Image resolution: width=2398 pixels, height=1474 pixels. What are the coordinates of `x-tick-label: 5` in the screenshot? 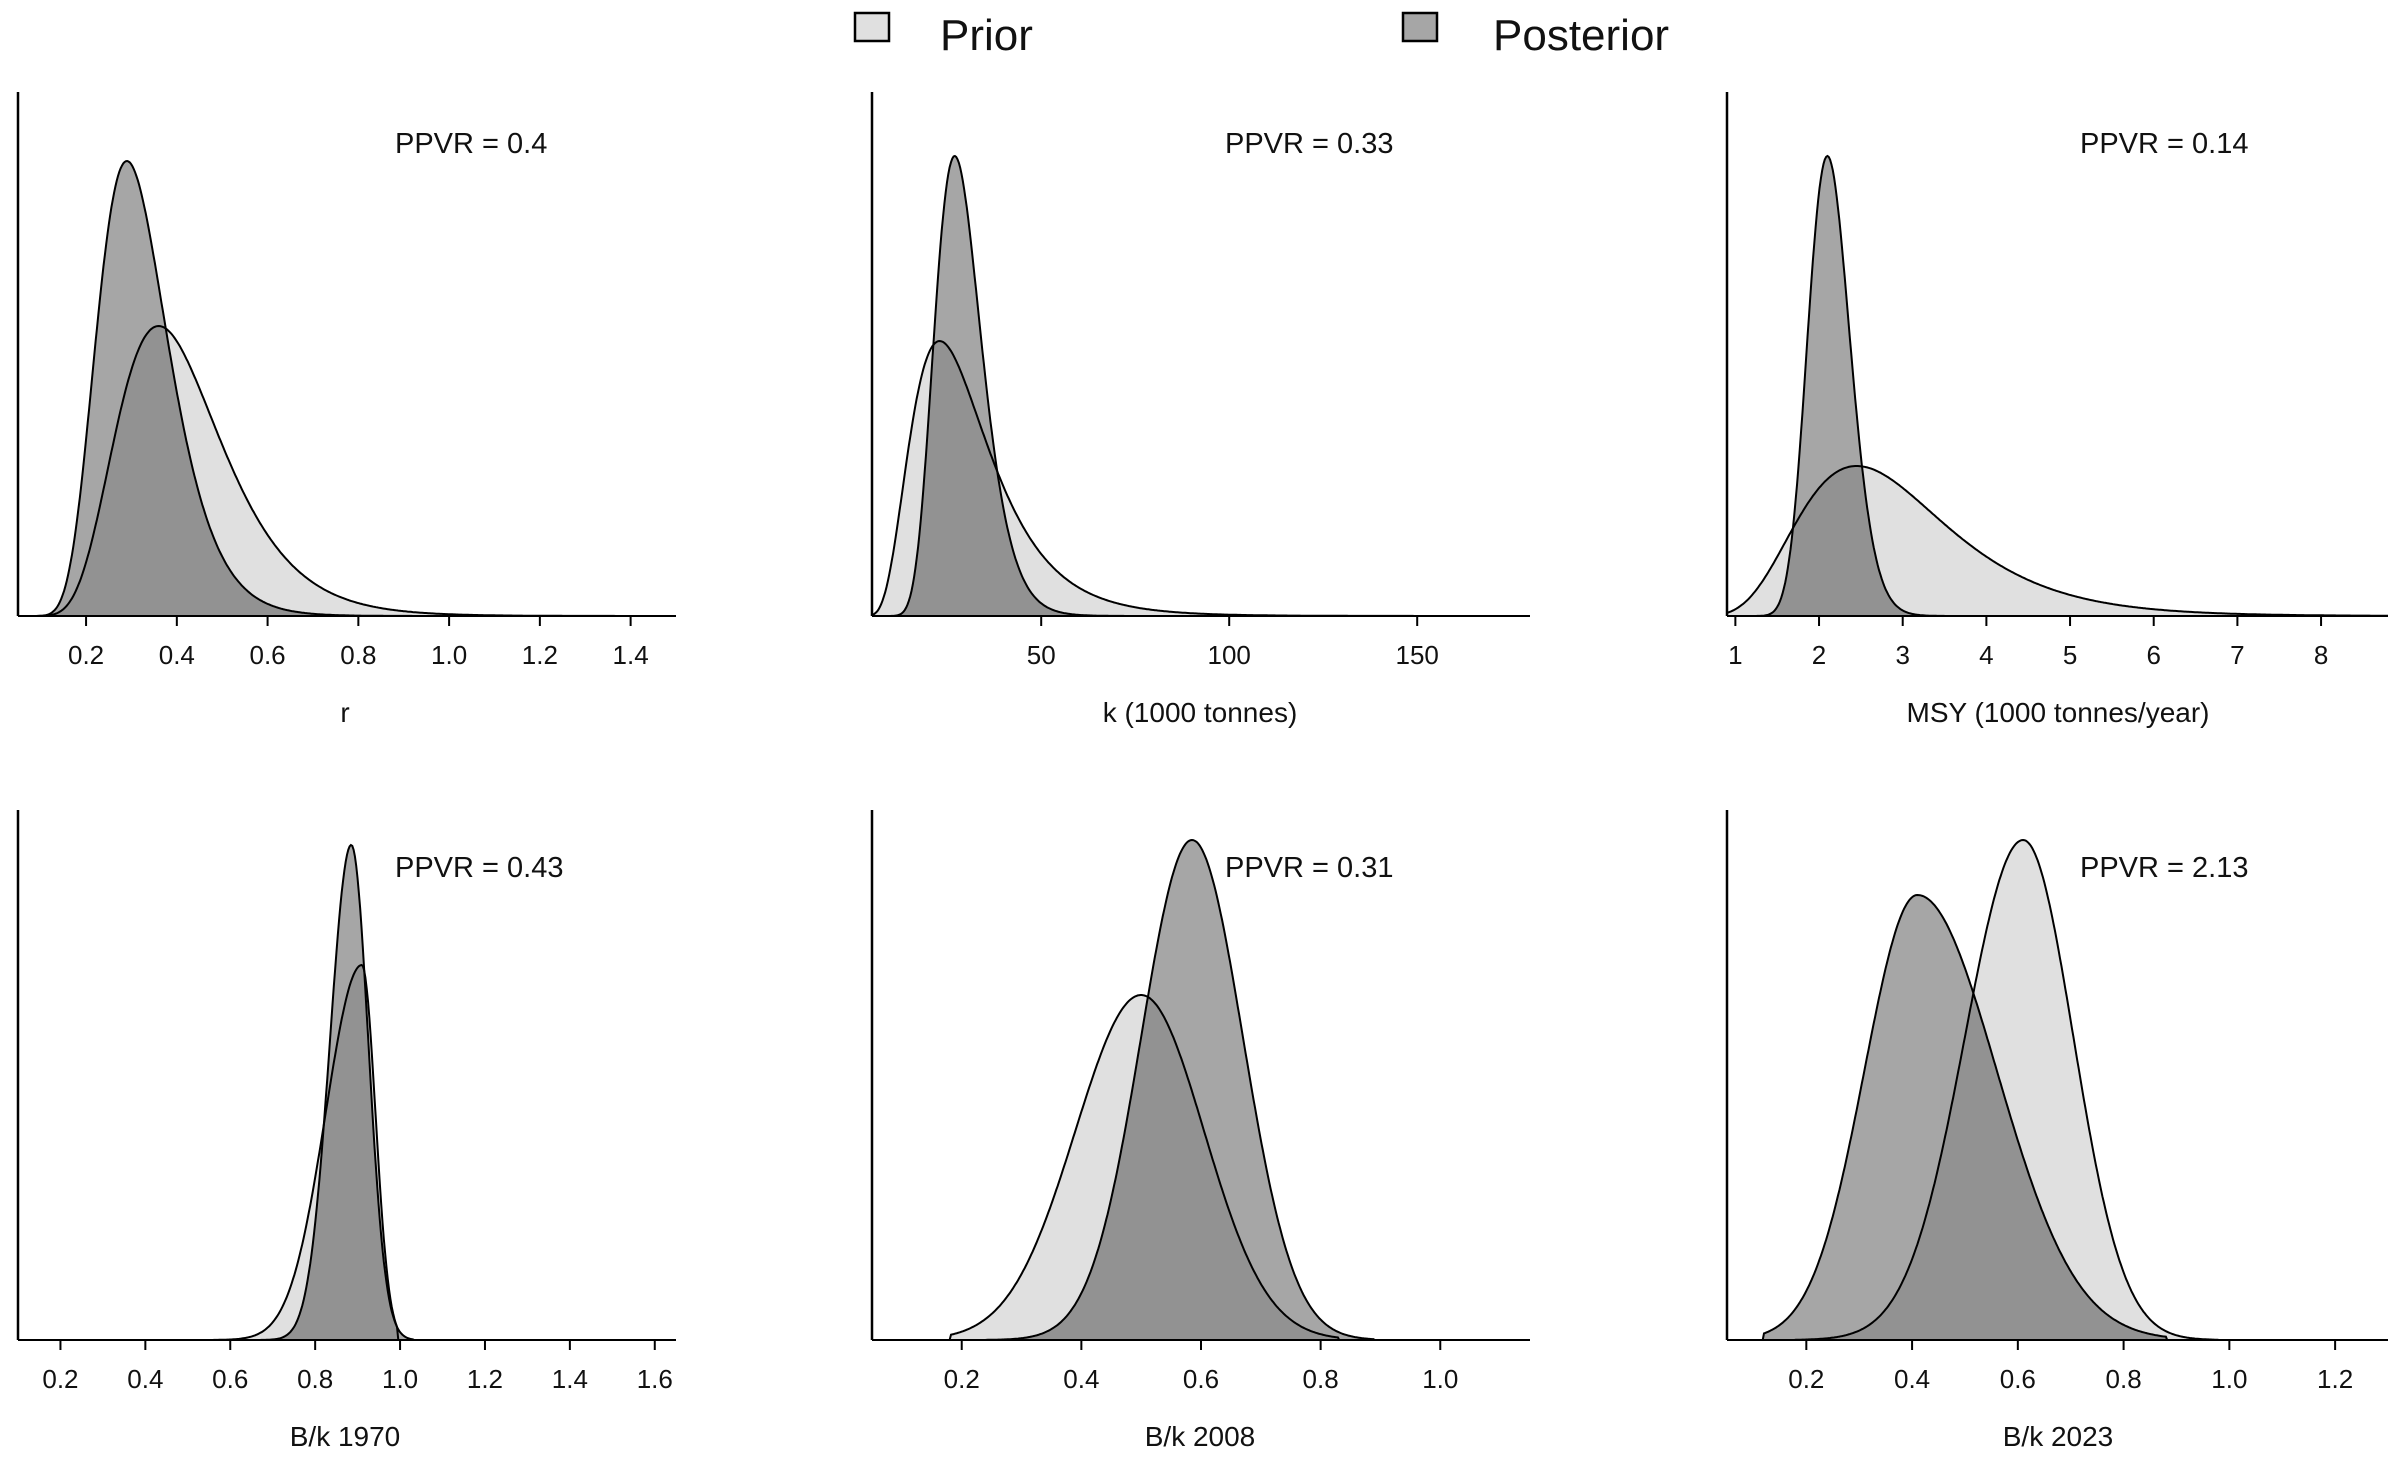 It's located at (2070, 655).